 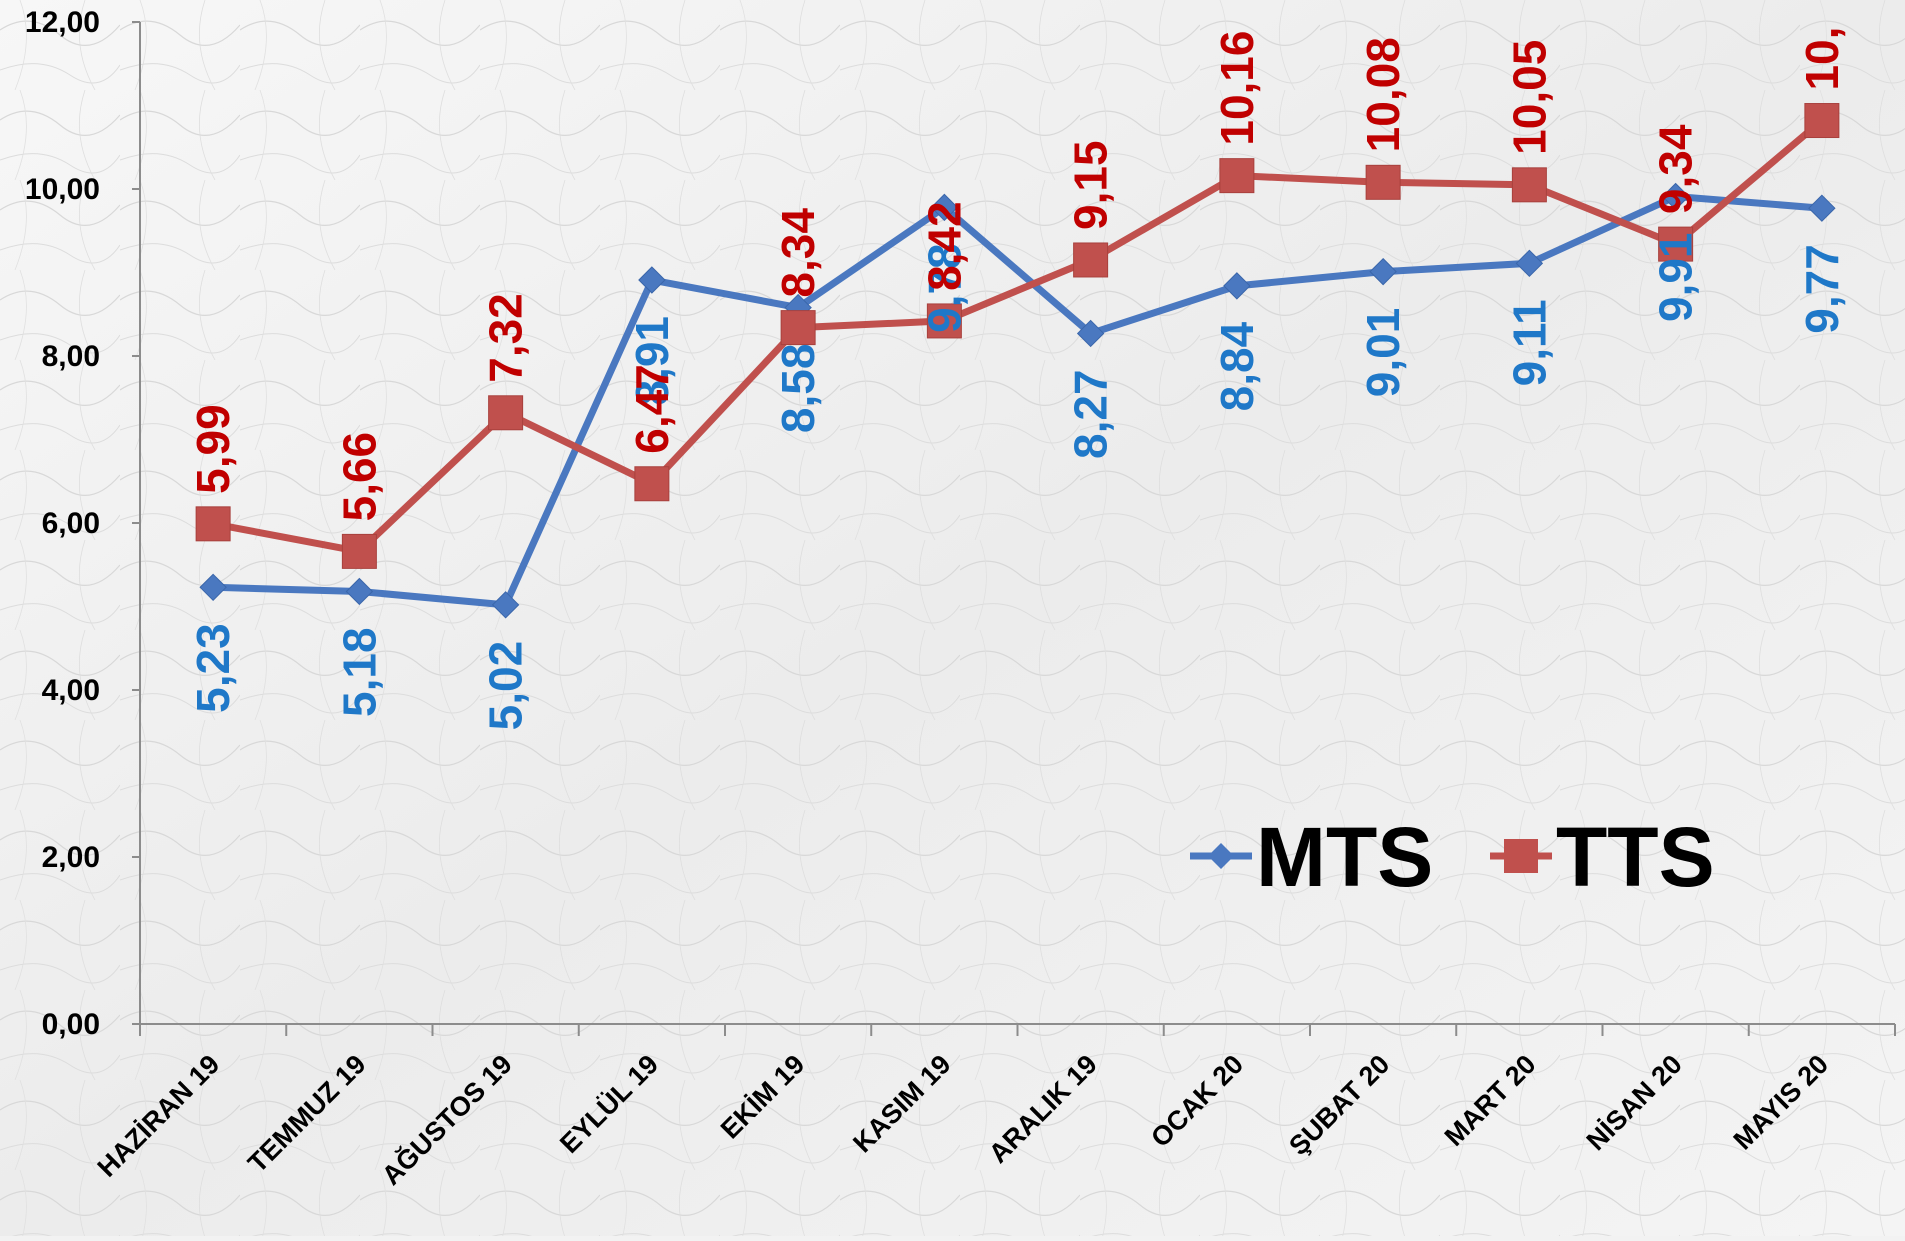 I want to click on data-label-tts: 10,16, so click(x=1237, y=88).